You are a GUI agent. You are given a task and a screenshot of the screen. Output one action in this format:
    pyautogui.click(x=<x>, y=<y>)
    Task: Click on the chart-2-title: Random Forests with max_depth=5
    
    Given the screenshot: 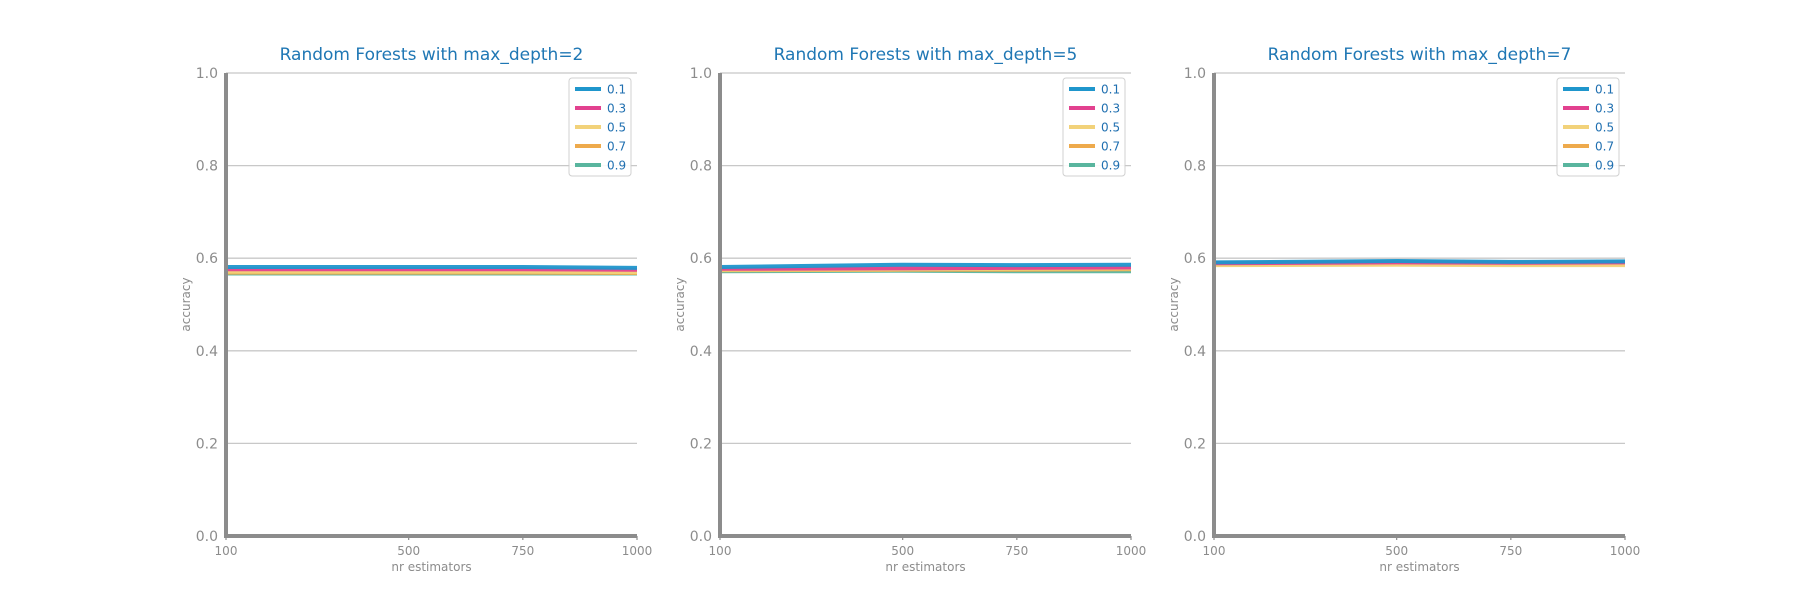 What is the action you would take?
    pyautogui.click(x=926, y=55)
    